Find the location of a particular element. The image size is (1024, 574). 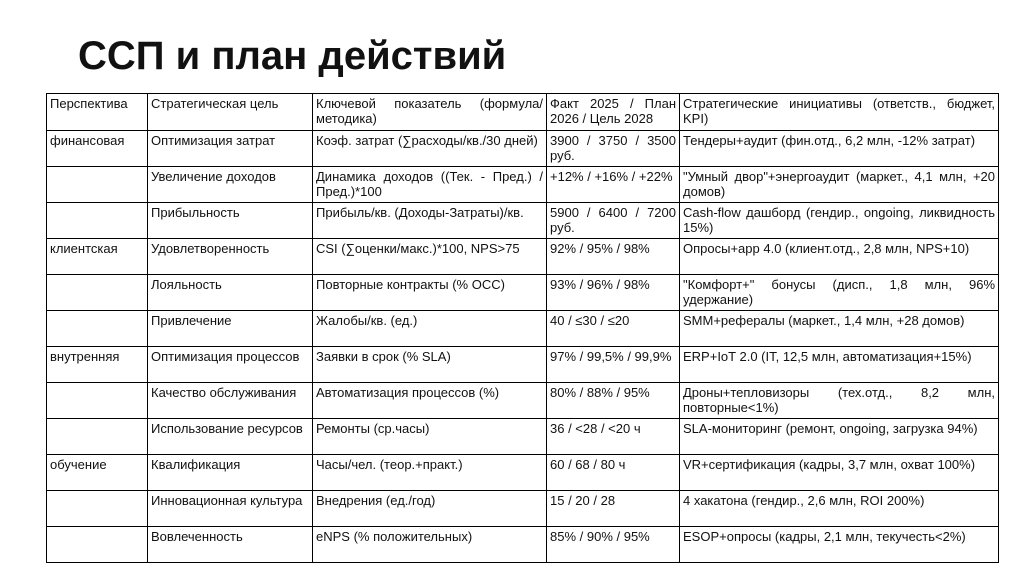

table-cell: Жалобы/кв. (ед.) is located at coordinates (429, 328).